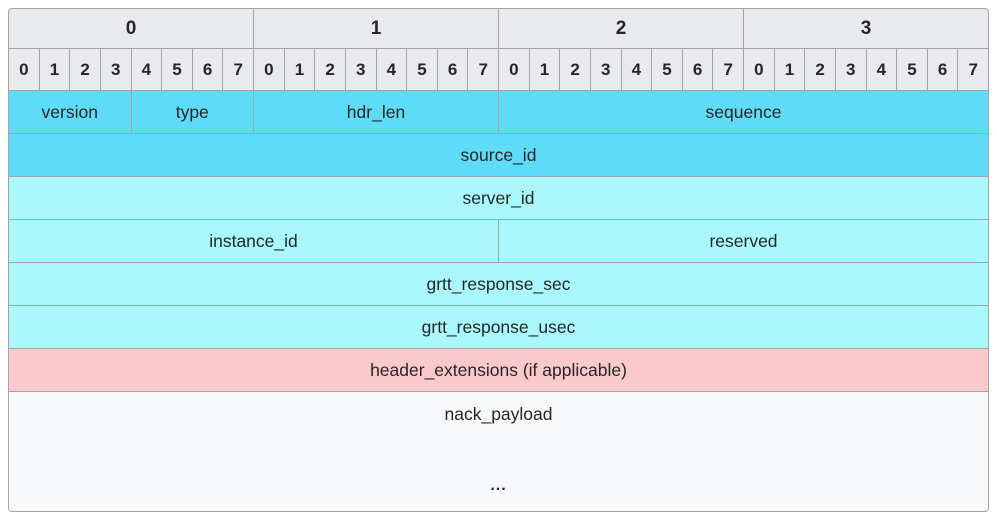  What do you see at coordinates (498, 327) in the screenshot?
I see `field-grtt-response-usec: grtt_response_usec` at bounding box center [498, 327].